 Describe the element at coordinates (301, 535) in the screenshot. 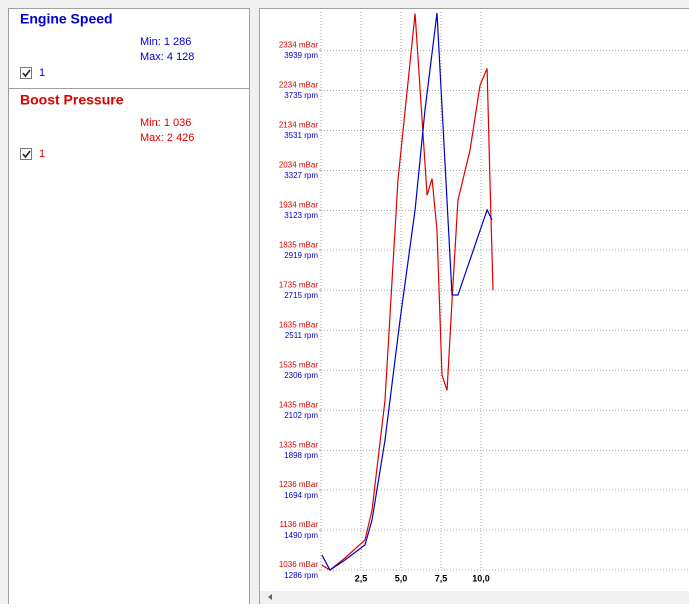

I see `y2-tick-label: 1490 rpm` at that location.